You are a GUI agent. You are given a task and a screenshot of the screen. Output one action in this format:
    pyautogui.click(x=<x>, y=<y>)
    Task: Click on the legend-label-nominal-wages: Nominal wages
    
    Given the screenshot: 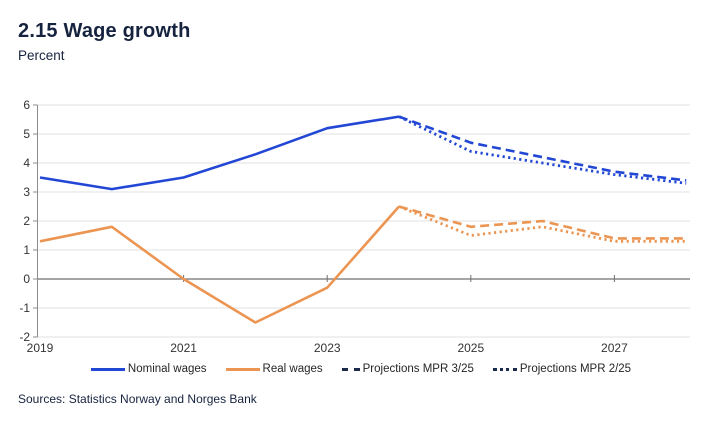 What is the action you would take?
    pyautogui.click(x=167, y=369)
    